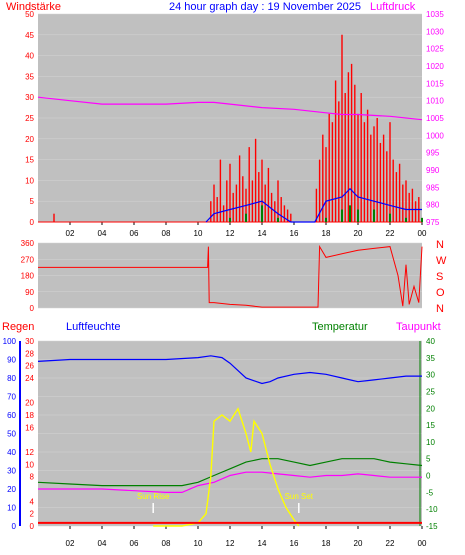  What do you see at coordinates (29, 341) in the screenshot?
I see `rain-y-tick-label: 30` at bounding box center [29, 341].